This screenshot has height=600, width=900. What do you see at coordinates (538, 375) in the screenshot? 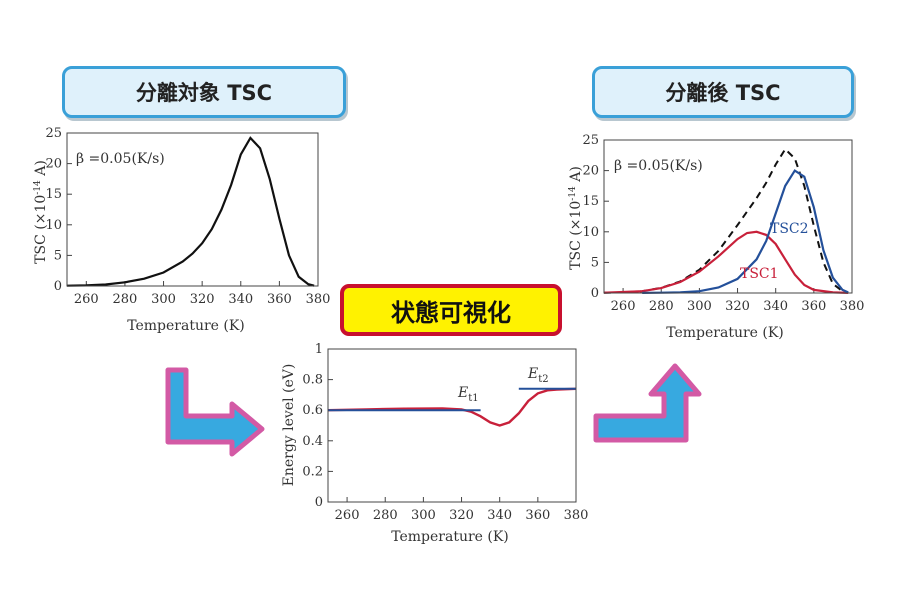
I see `et2-label: Et2` at bounding box center [538, 375].